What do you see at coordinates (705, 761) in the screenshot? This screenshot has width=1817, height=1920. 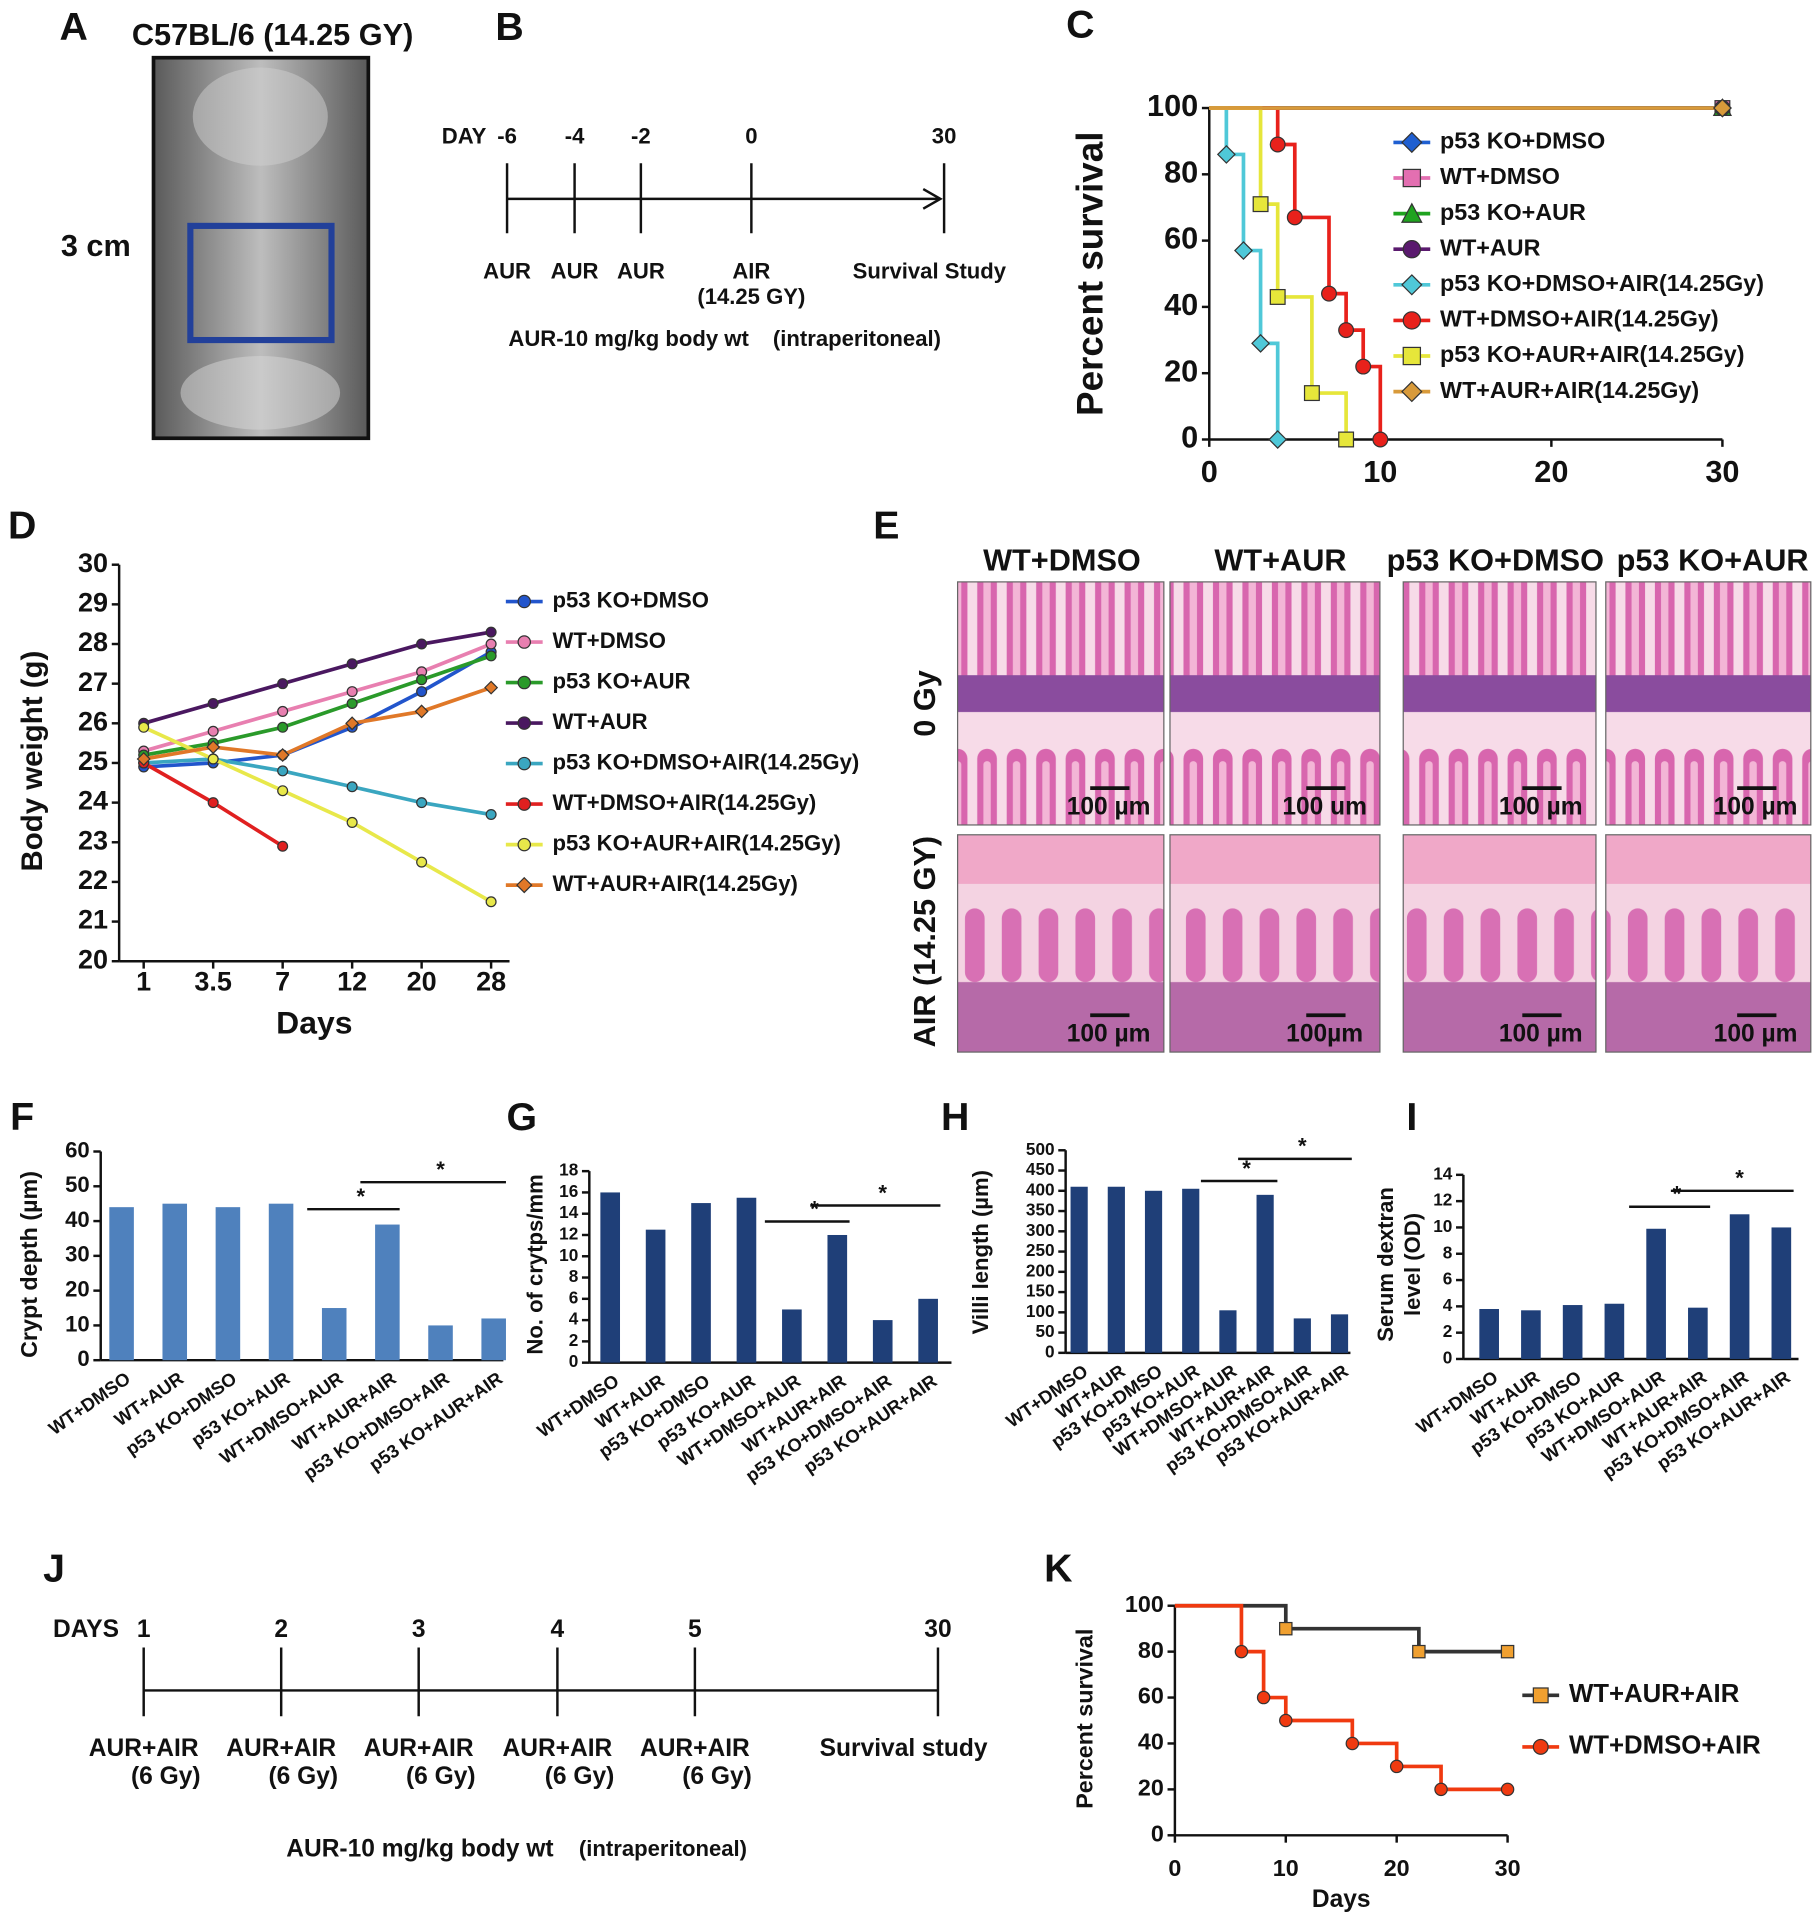 I see `legend-label: p53 KO+DMSO+AIR(14.25Gy)` at bounding box center [705, 761].